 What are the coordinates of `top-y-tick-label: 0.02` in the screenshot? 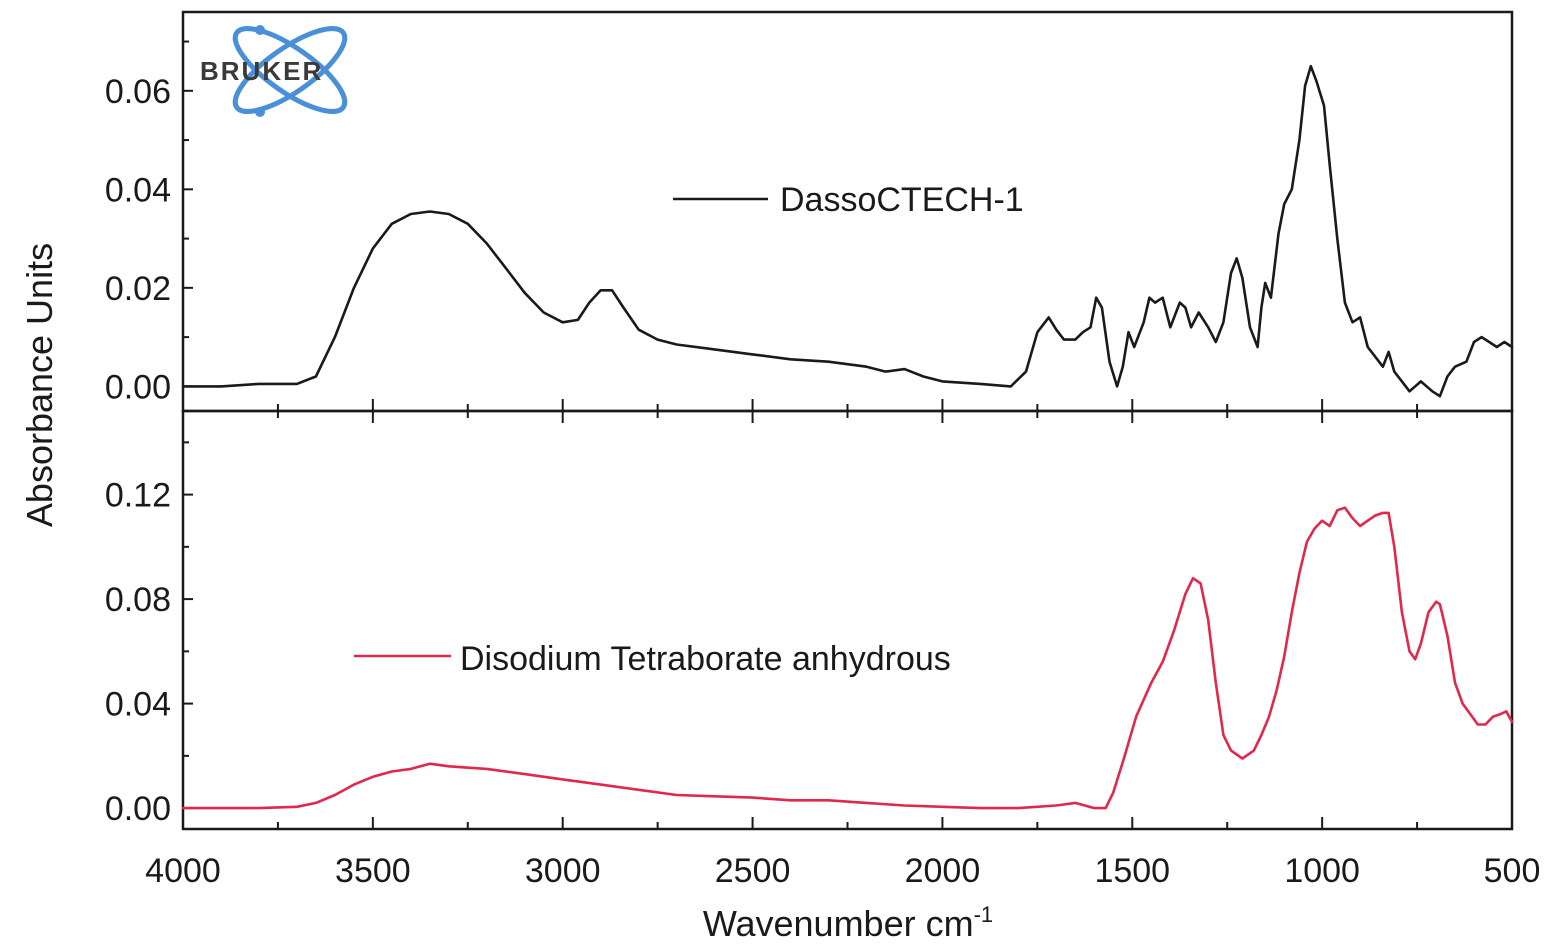 It's located at (138, 289).